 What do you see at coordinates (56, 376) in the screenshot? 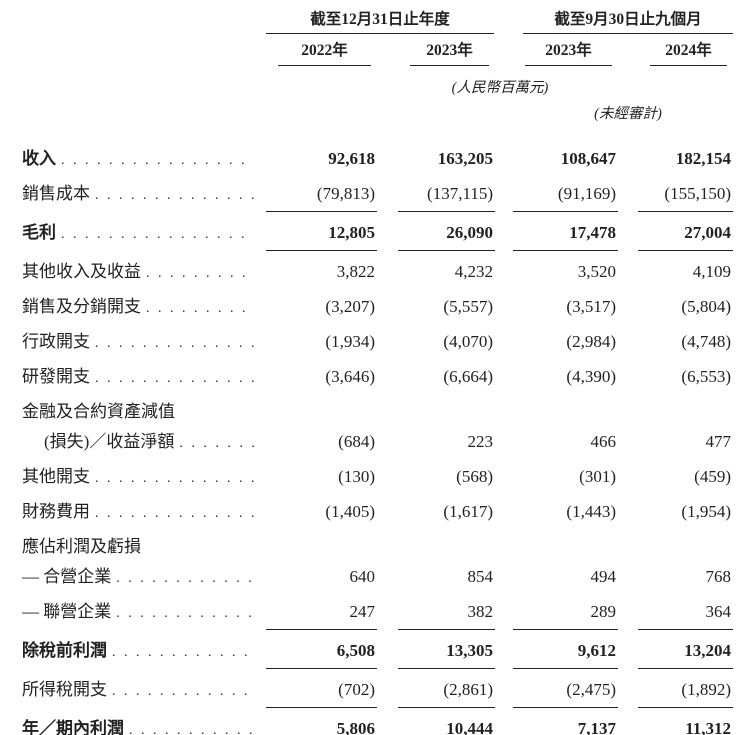
I see `row-label: 研發開支` at bounding box center [56, 376].